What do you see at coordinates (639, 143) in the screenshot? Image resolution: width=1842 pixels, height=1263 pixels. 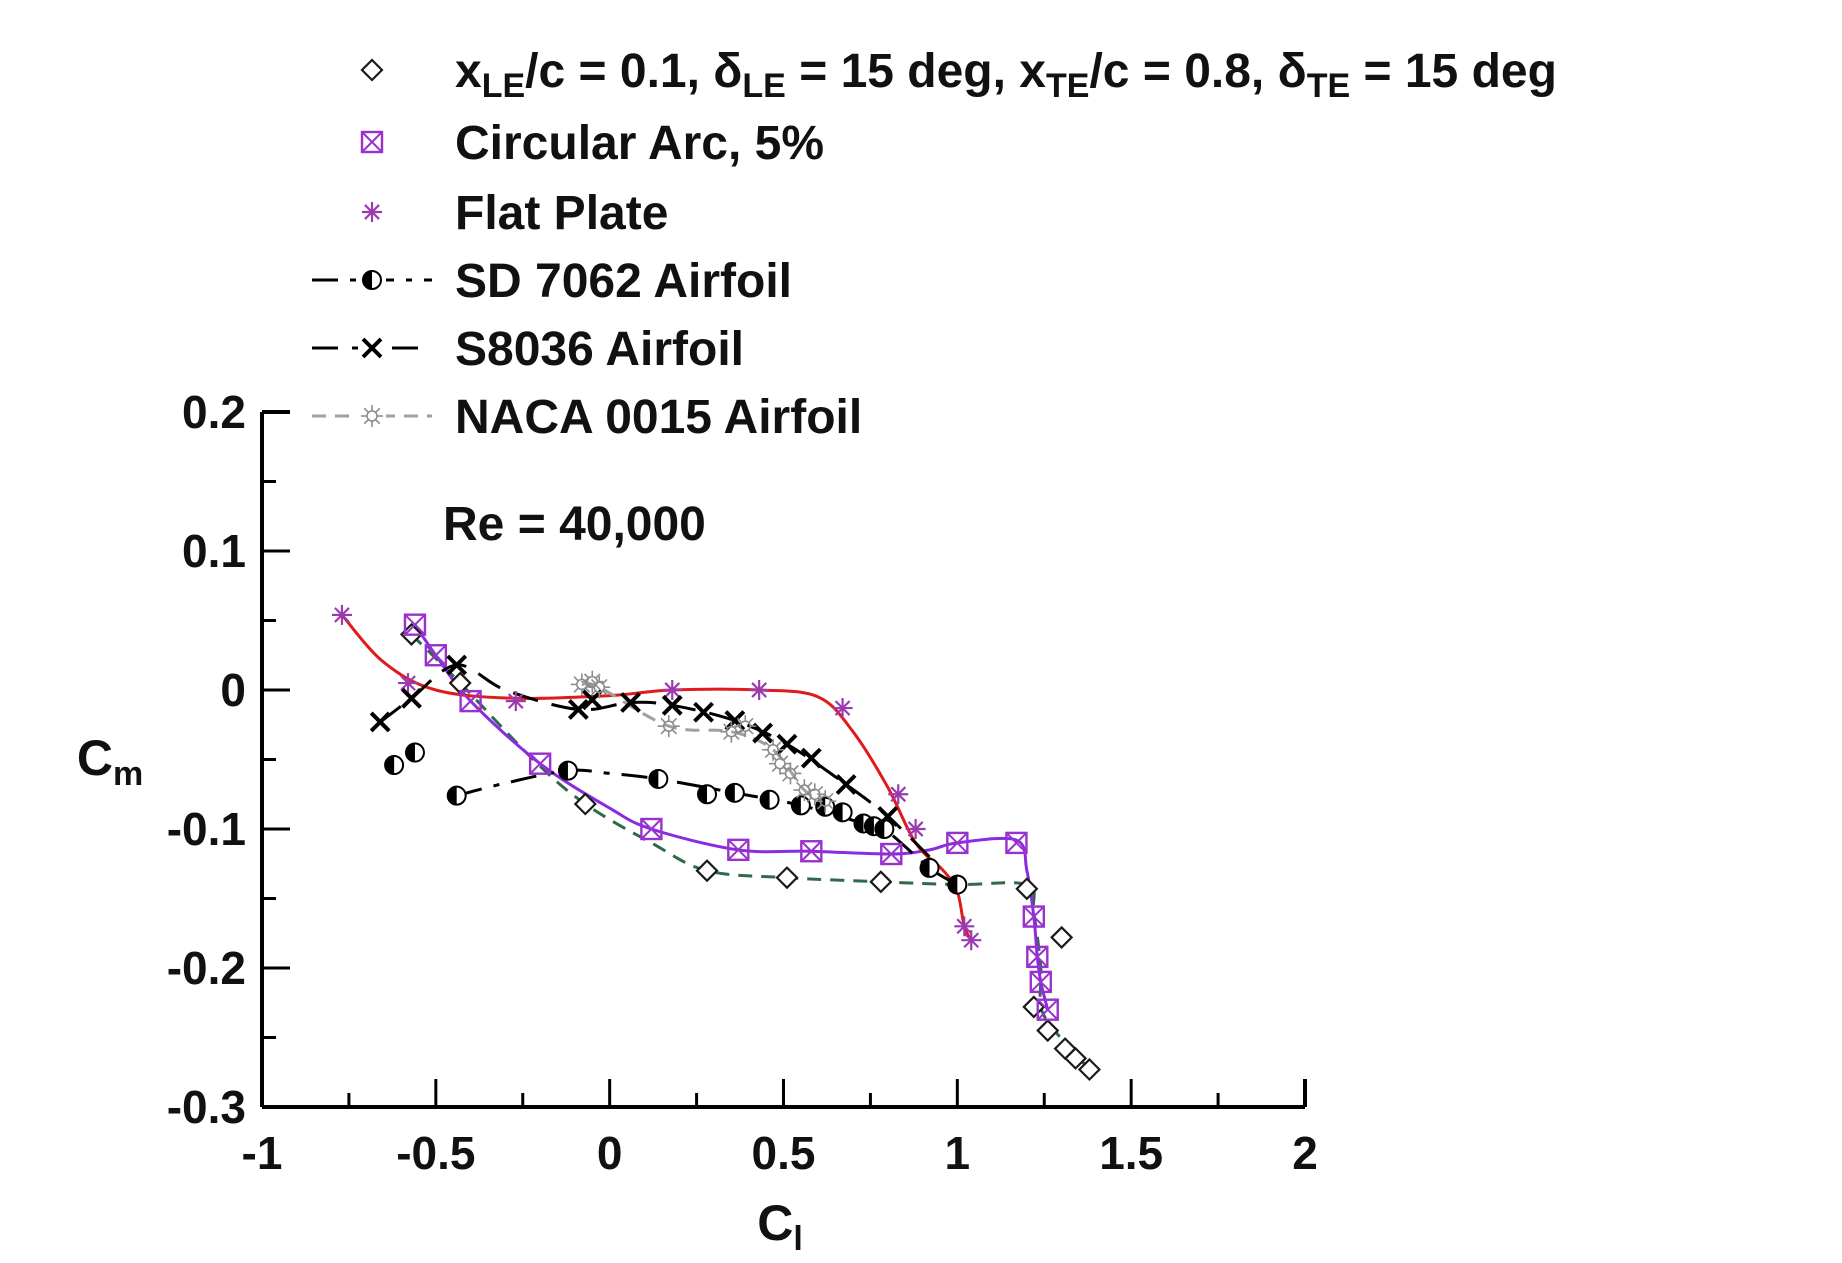 I see `legend-label-1: Circular Arc, 5%` at bounding box center [639, 143].